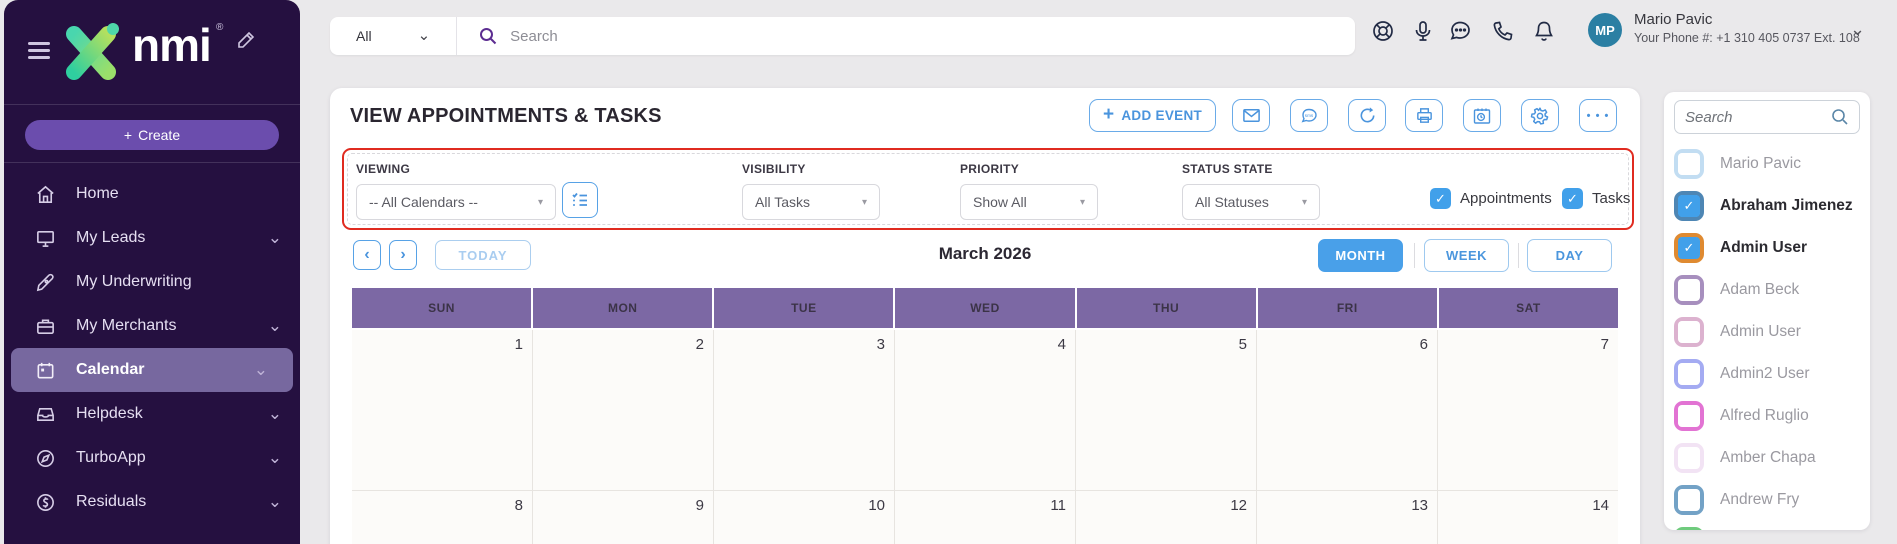 The height and width of the screenshot is (544, 1897). Describe the element at coordinates (152, 326) in the screenshot. I see `sidebar-item-my-merchants: My Merchants ⌄` at that location.